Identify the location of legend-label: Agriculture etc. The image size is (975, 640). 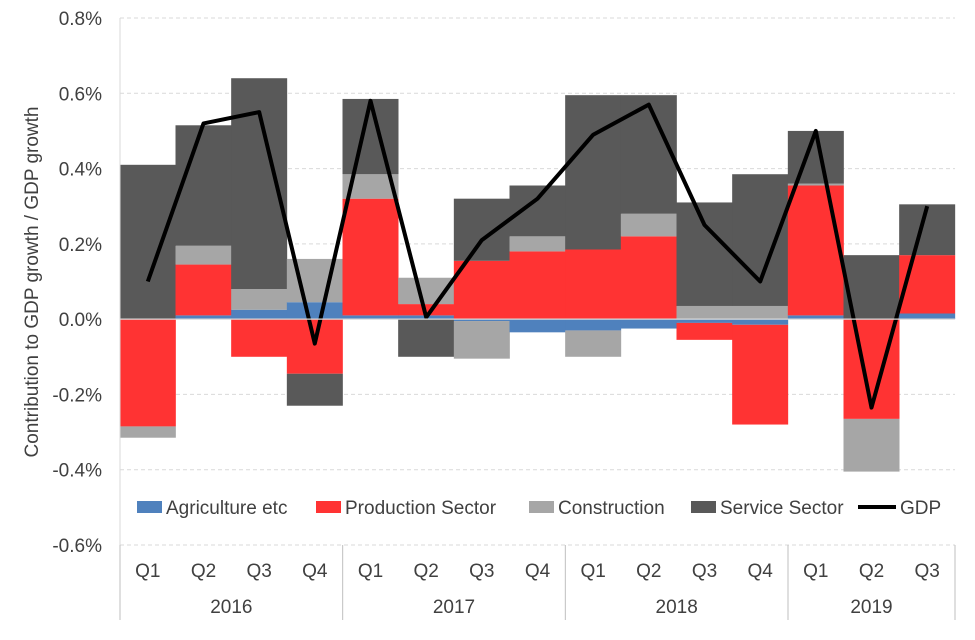
(226, 508).